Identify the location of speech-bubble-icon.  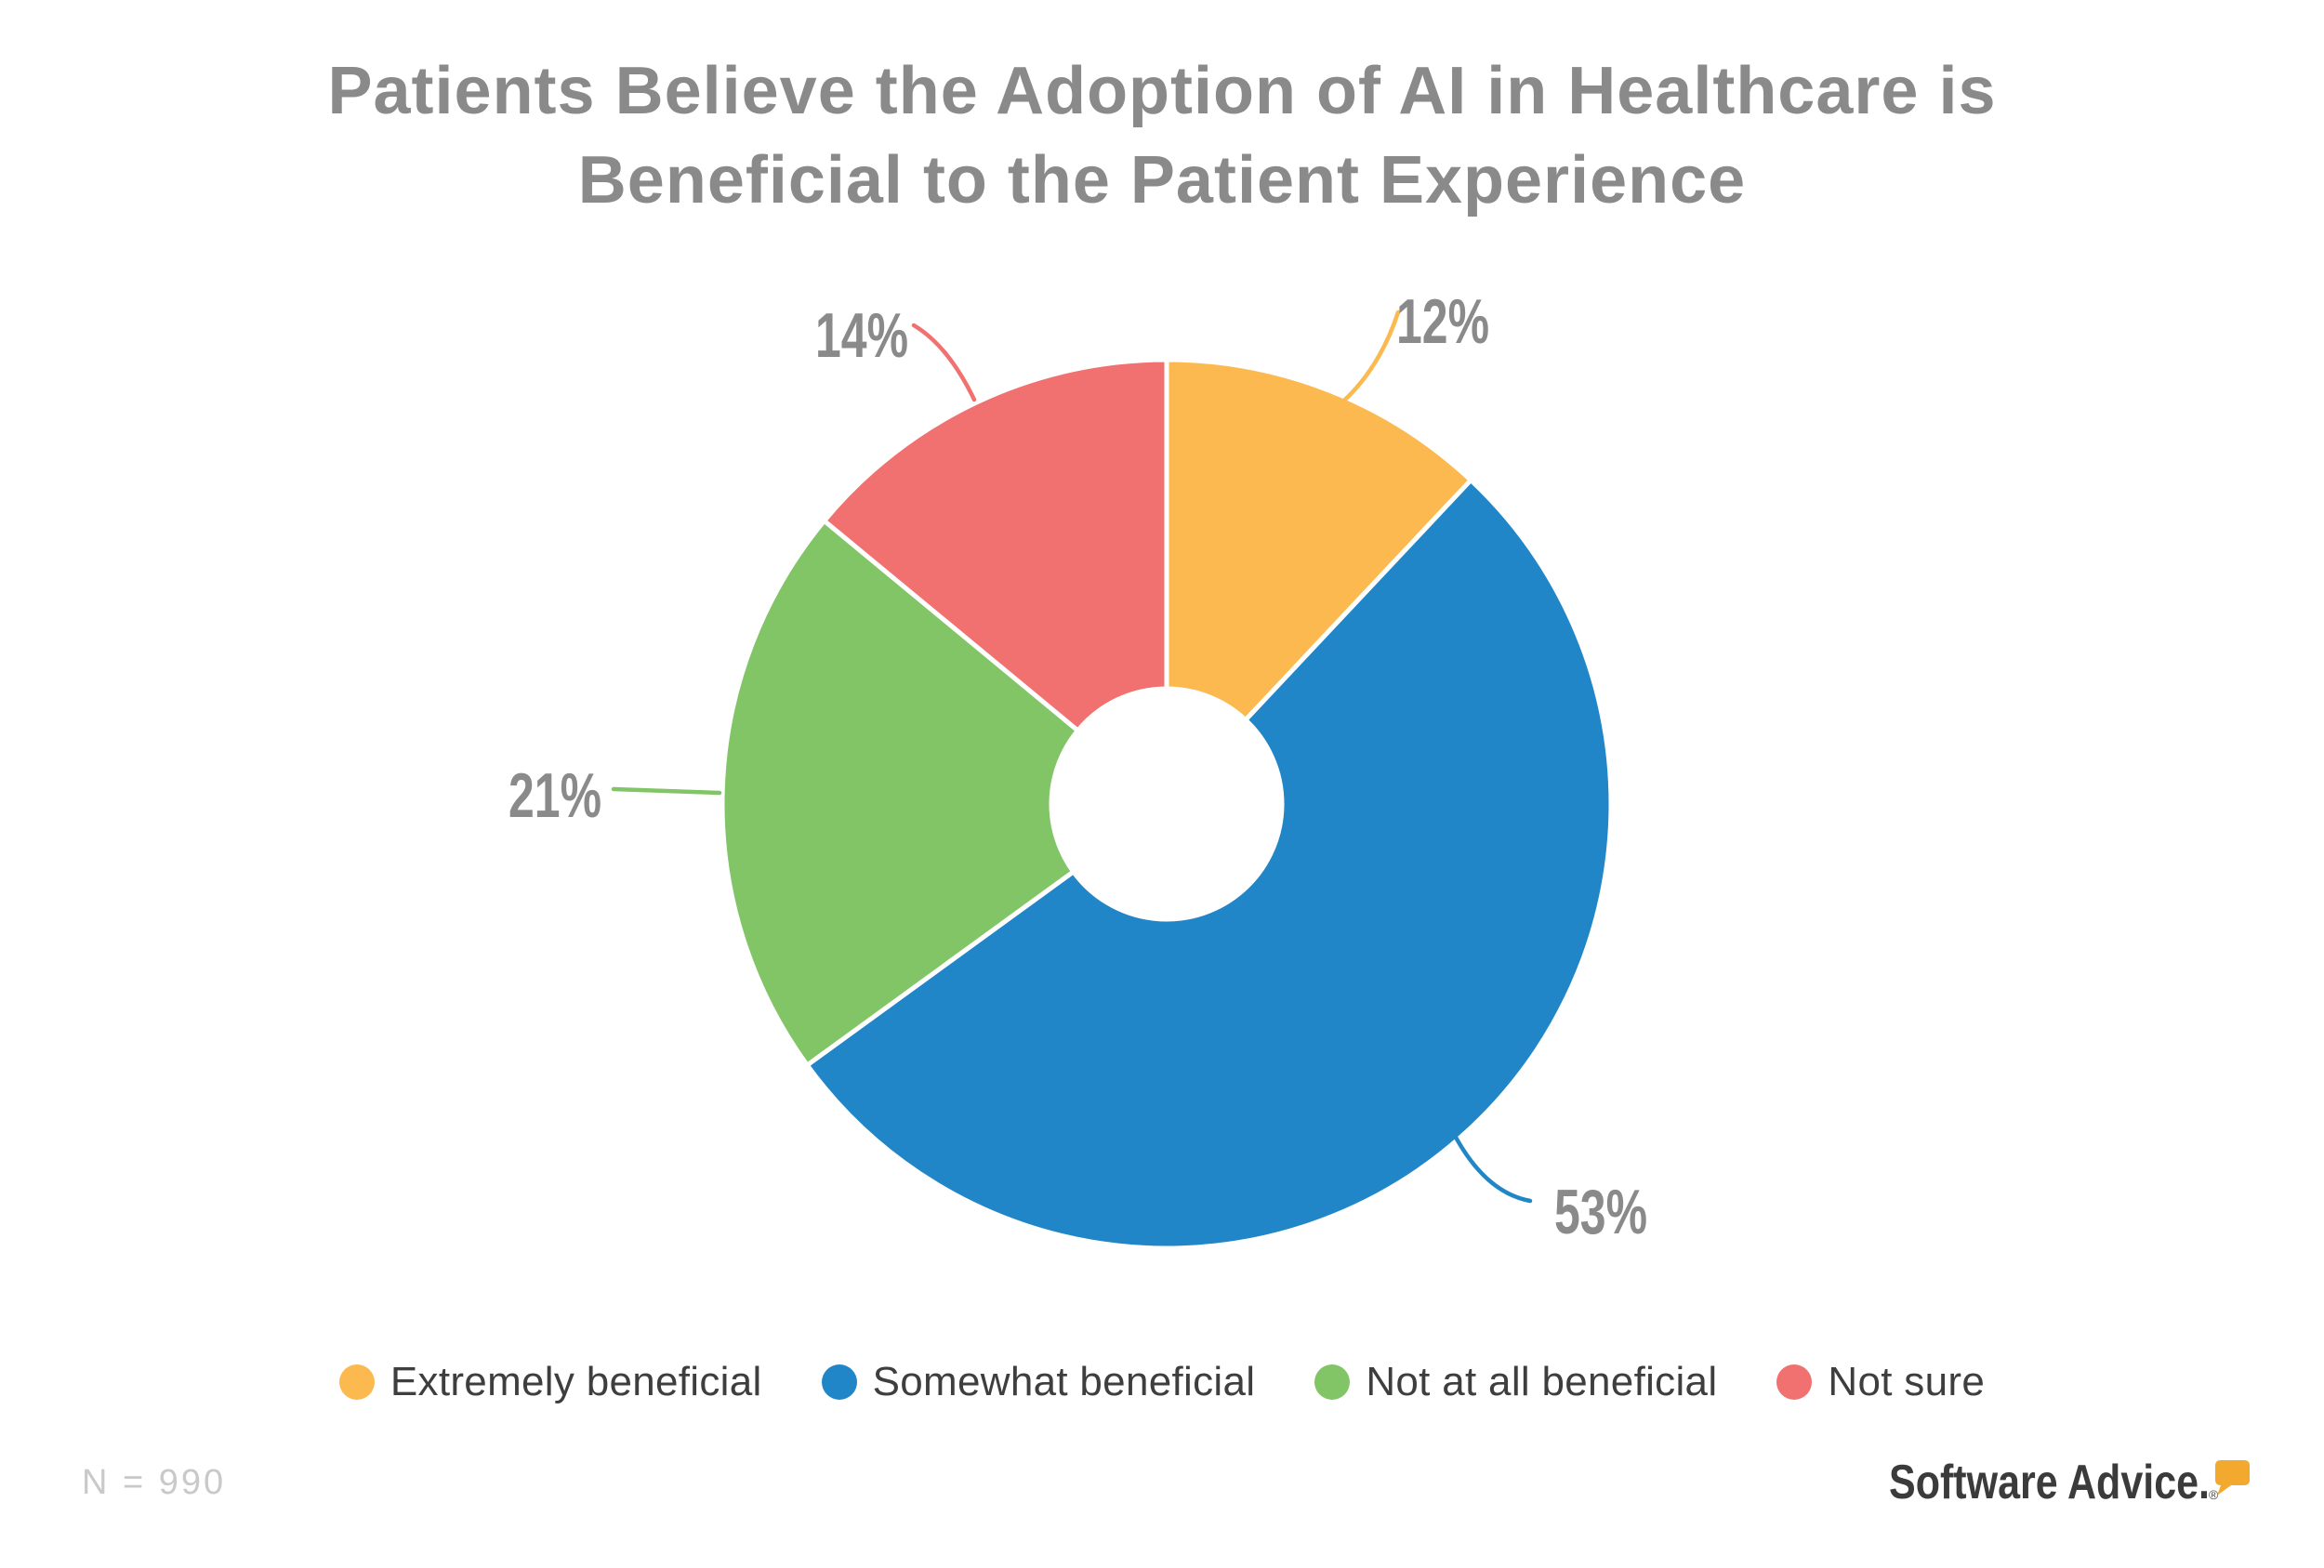
(2232, 1478).